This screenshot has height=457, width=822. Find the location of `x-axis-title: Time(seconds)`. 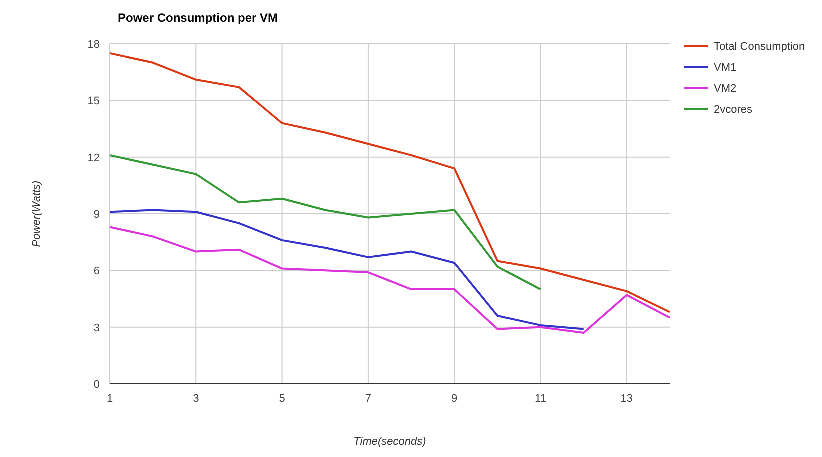

x-axis-title: Time(seconds) is located at coordinates (390, 442).